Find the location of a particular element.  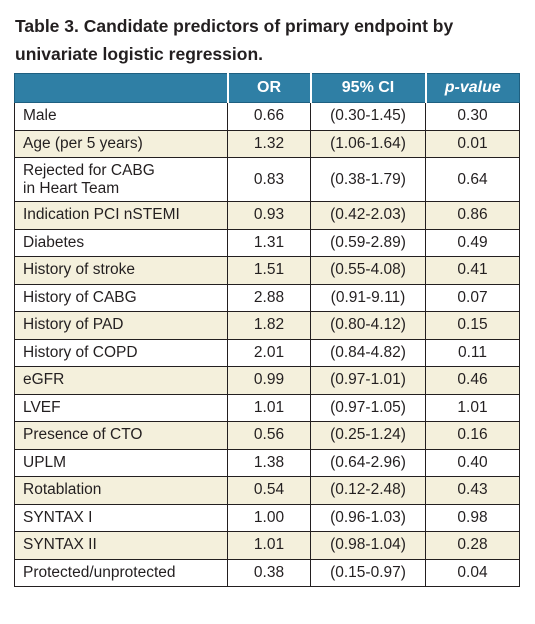

predictor-cell: SYNTAX I is located at coordinates (121, 517).